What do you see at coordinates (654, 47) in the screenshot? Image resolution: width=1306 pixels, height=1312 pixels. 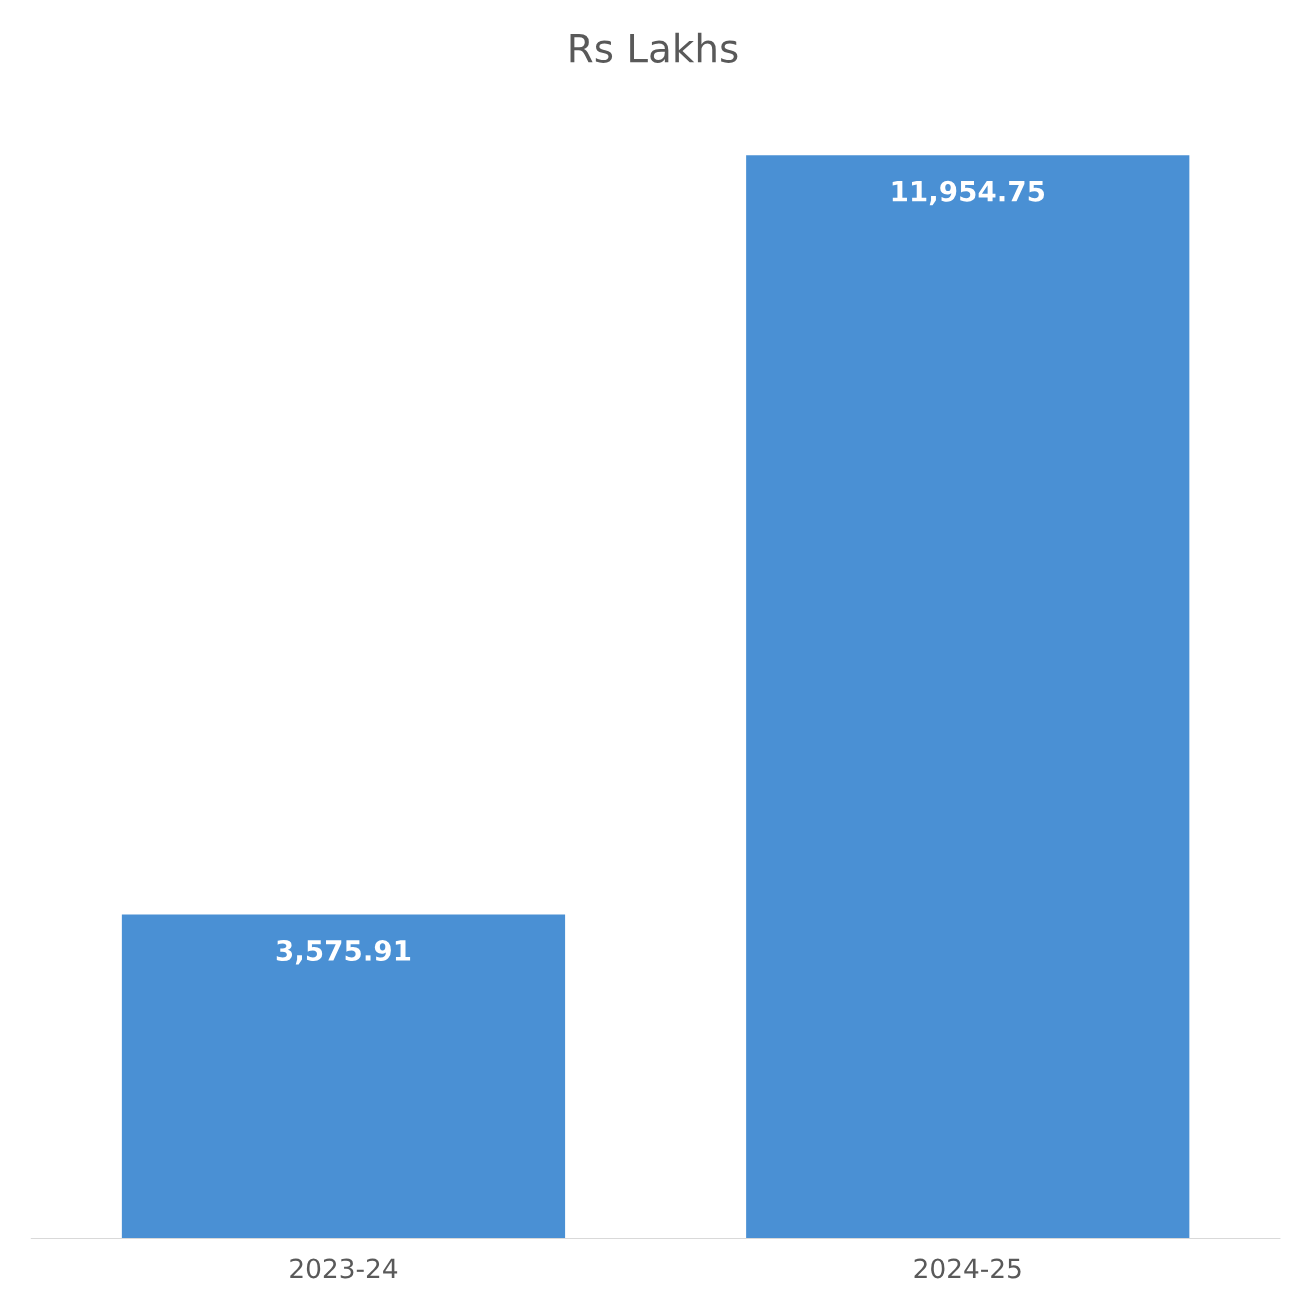 I see `chart-title: Rs Lakhs` at bounding box center [654, 47].